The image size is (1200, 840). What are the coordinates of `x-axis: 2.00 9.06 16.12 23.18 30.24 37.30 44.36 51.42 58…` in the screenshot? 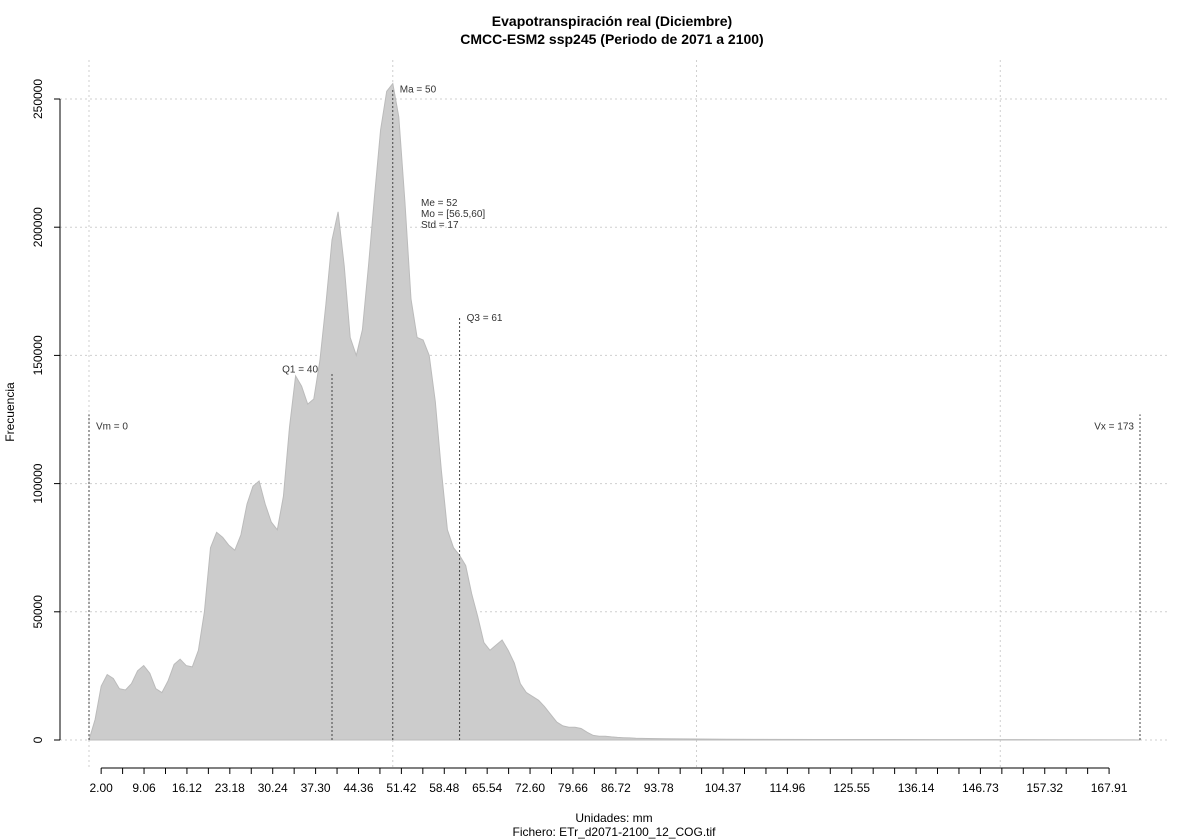 It's located at (608, 781).